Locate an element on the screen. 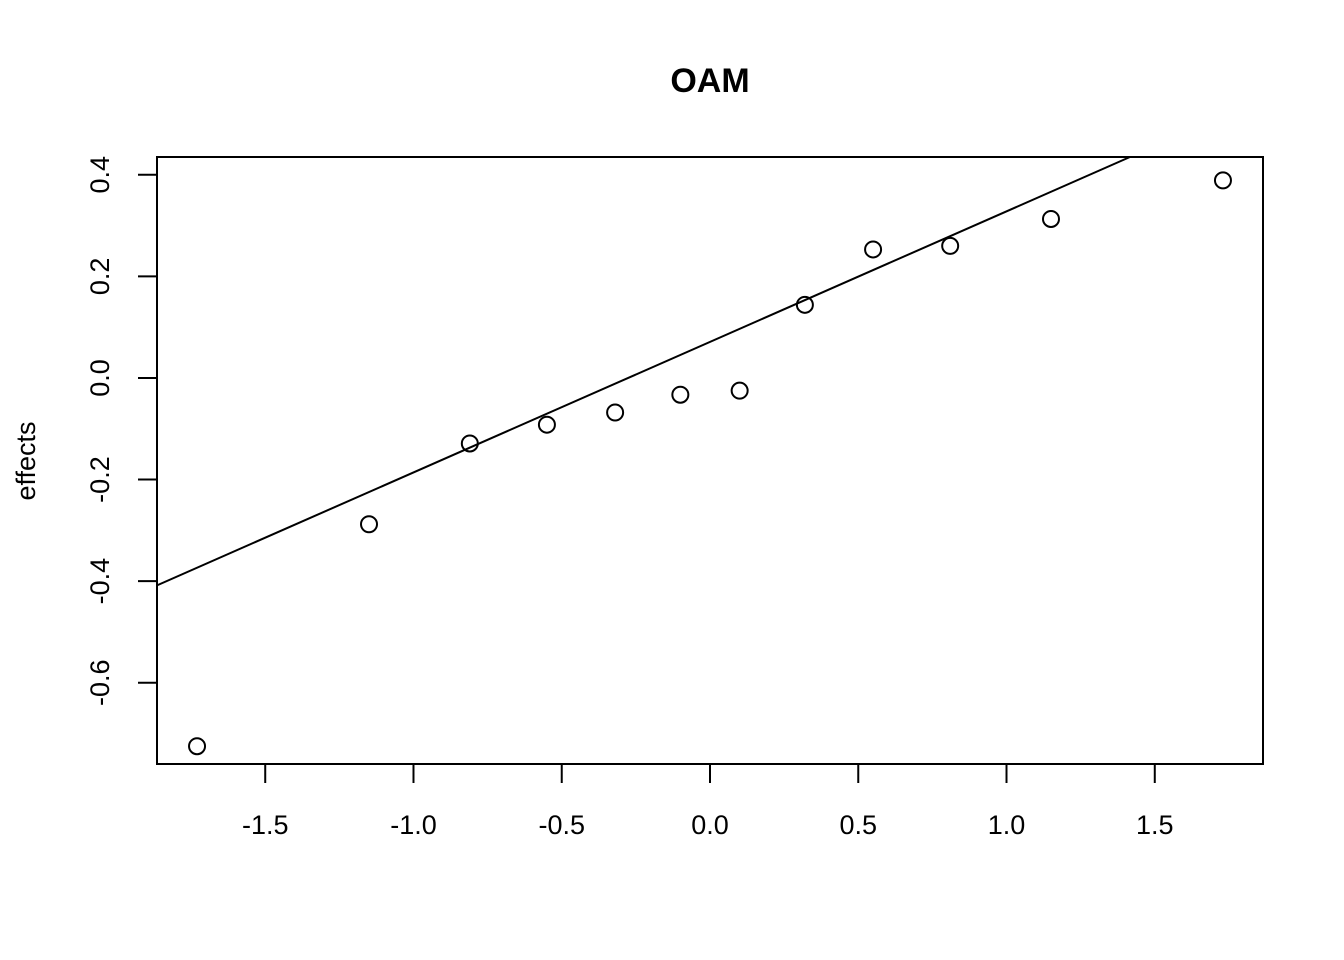 The width and height of the screenshot is (1344, 960). y-tick-label: -0.2 is located at coordinates (100, 479).